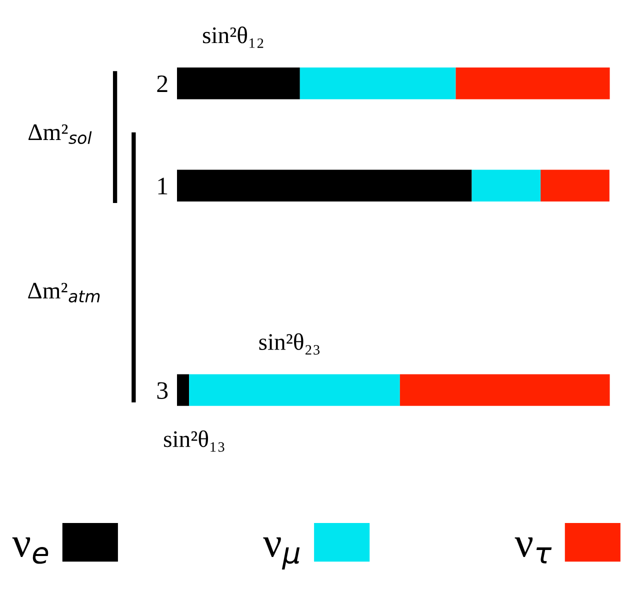  I want to click on y-tick-label: 1, so click(163, 186).